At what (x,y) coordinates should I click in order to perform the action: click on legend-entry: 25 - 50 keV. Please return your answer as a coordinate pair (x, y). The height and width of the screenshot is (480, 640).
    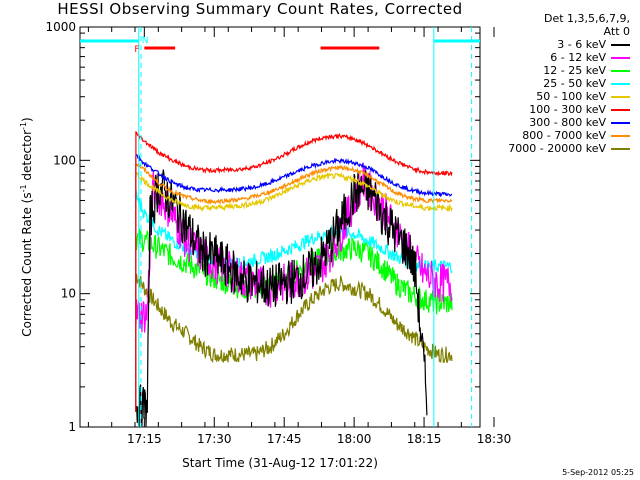
    Looking at the image, I should click on (558, 83).